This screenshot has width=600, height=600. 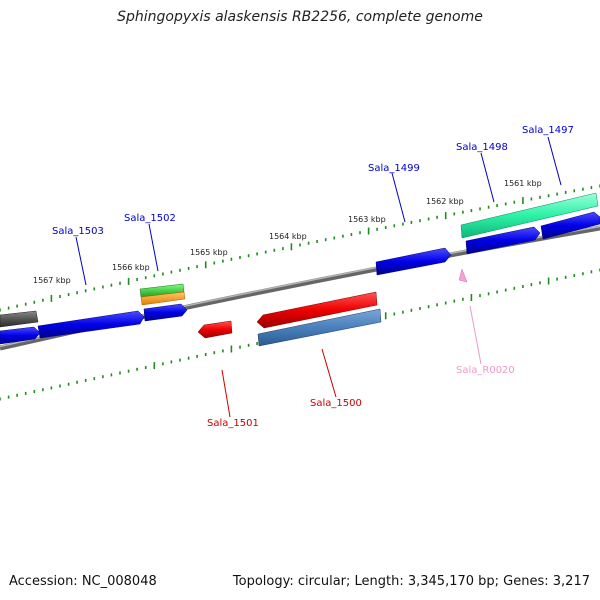 I want to click on tick-label-1563: 1563 kbp, so click(x=367, y=219).